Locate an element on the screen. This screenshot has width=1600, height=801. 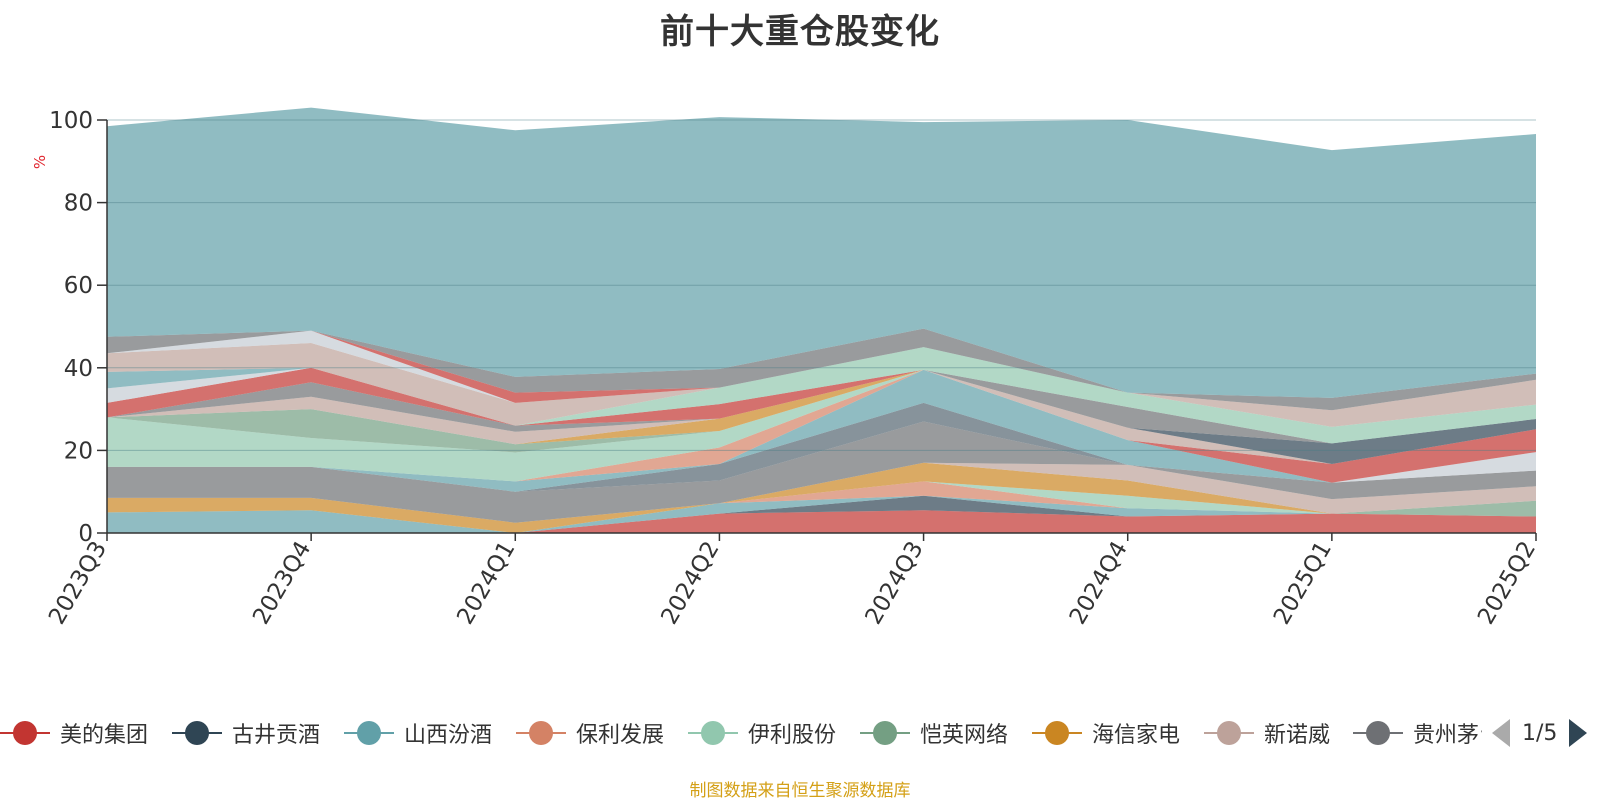
legend-items: 美的集团 古井贡酒 山西汾酒 保利发展 伊利股份 恺英网络 海信家电 新诺威 贵州茅台 is located at coordinates (741, 733).